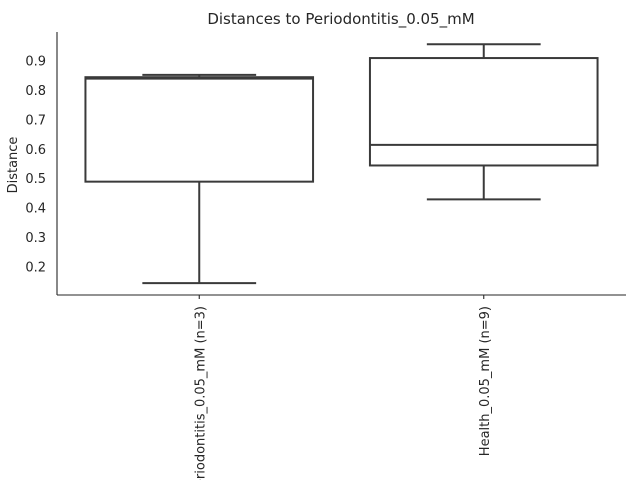 This screenshot has width=640, height=480. I want to click on y-tick-label: 0.5, so click(35, 179).